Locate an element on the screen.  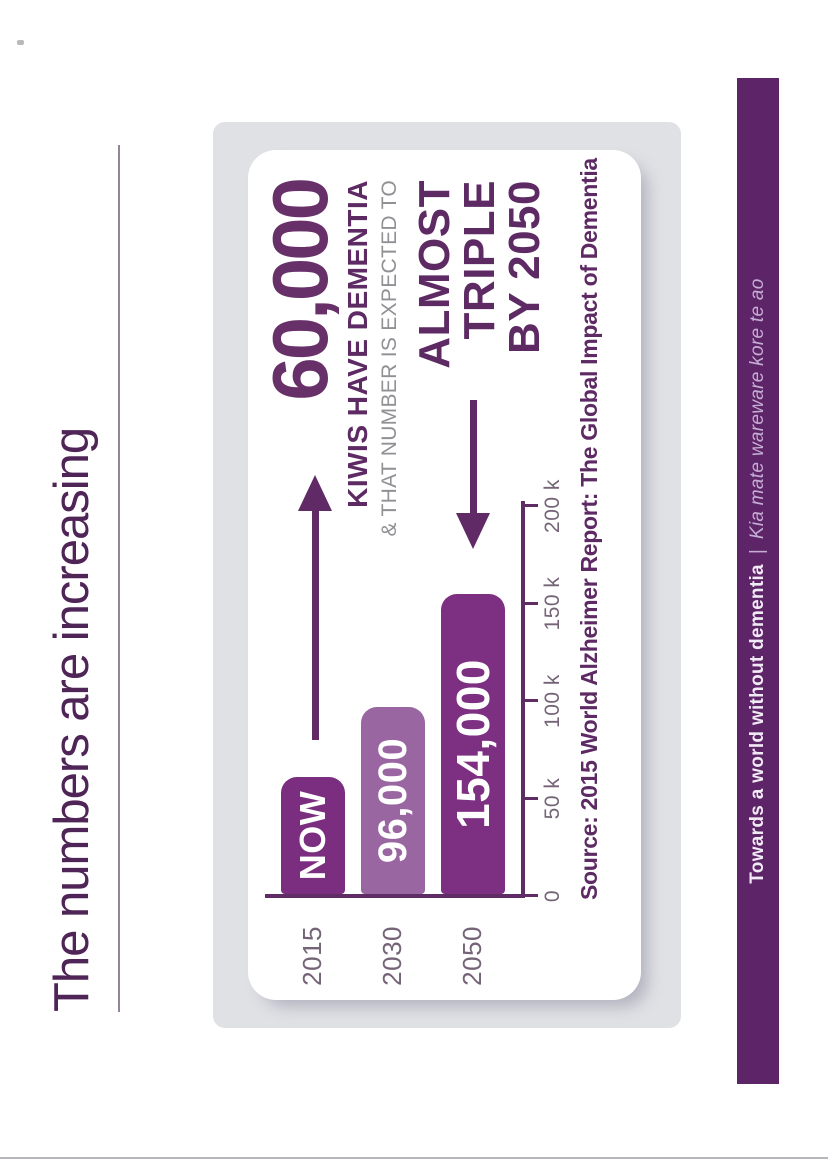
footer-maori-tagline: Kia mate wareware kore te ao is located at coordinates (757, 409).